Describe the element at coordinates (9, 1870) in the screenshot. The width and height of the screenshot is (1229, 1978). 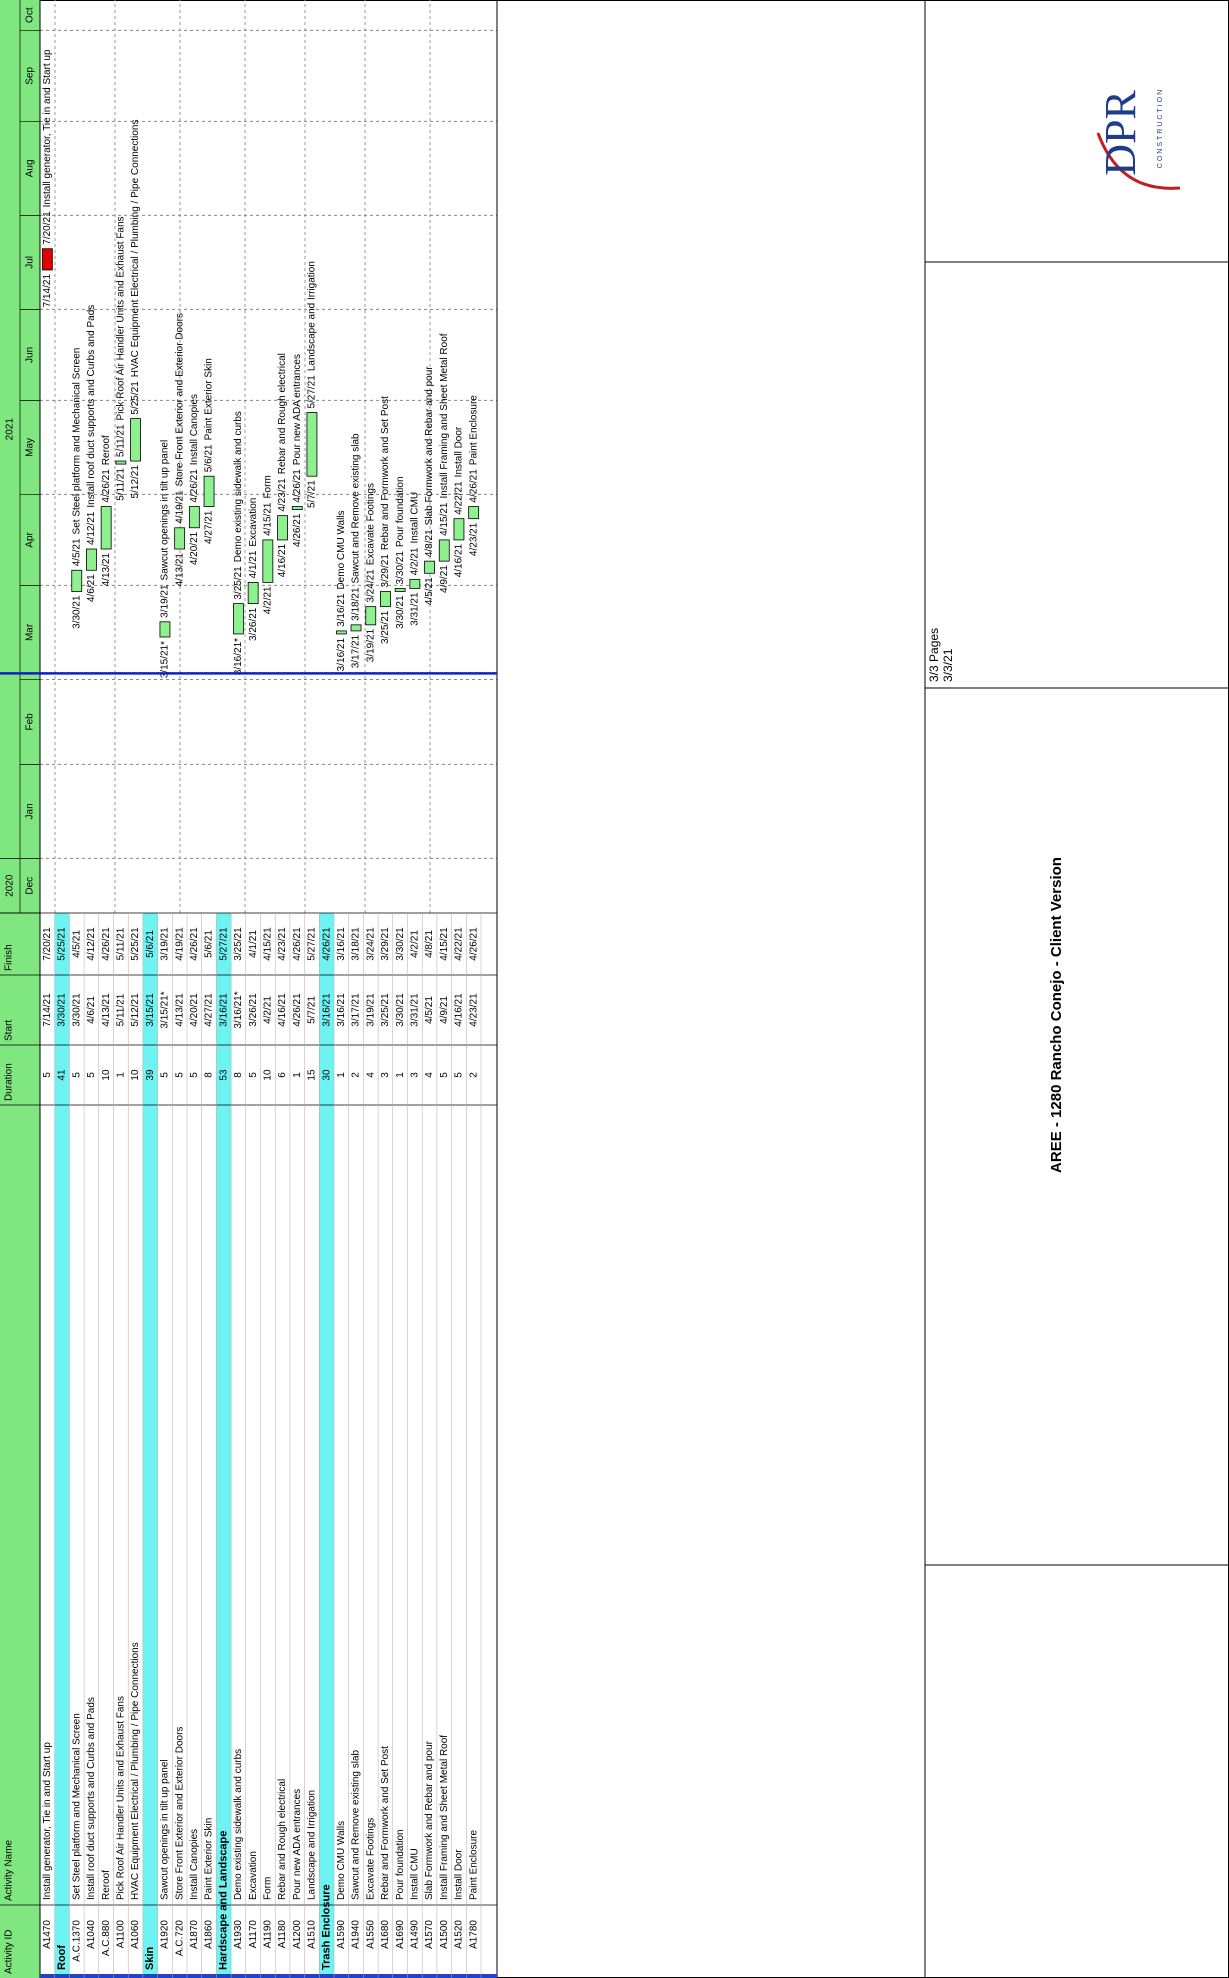
I see `column-header: Activity Name` at that location.